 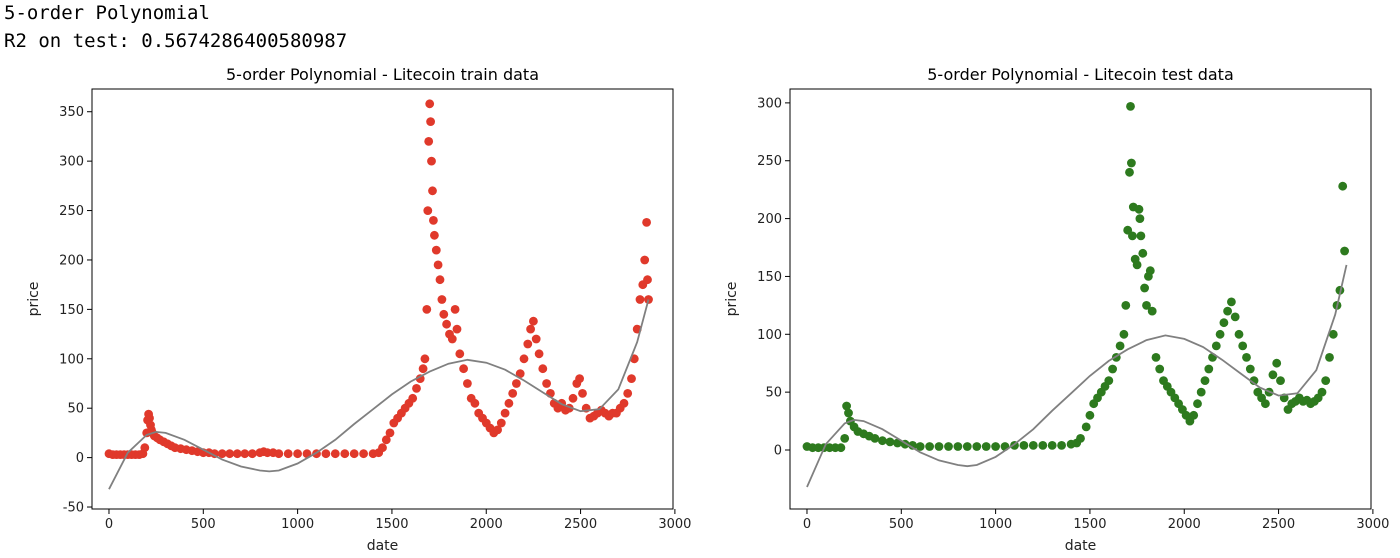 What do you see at coordinates (901, 524) in the screenshot?
I see `x-tick-label: 500` at bounding box center [901, 524].